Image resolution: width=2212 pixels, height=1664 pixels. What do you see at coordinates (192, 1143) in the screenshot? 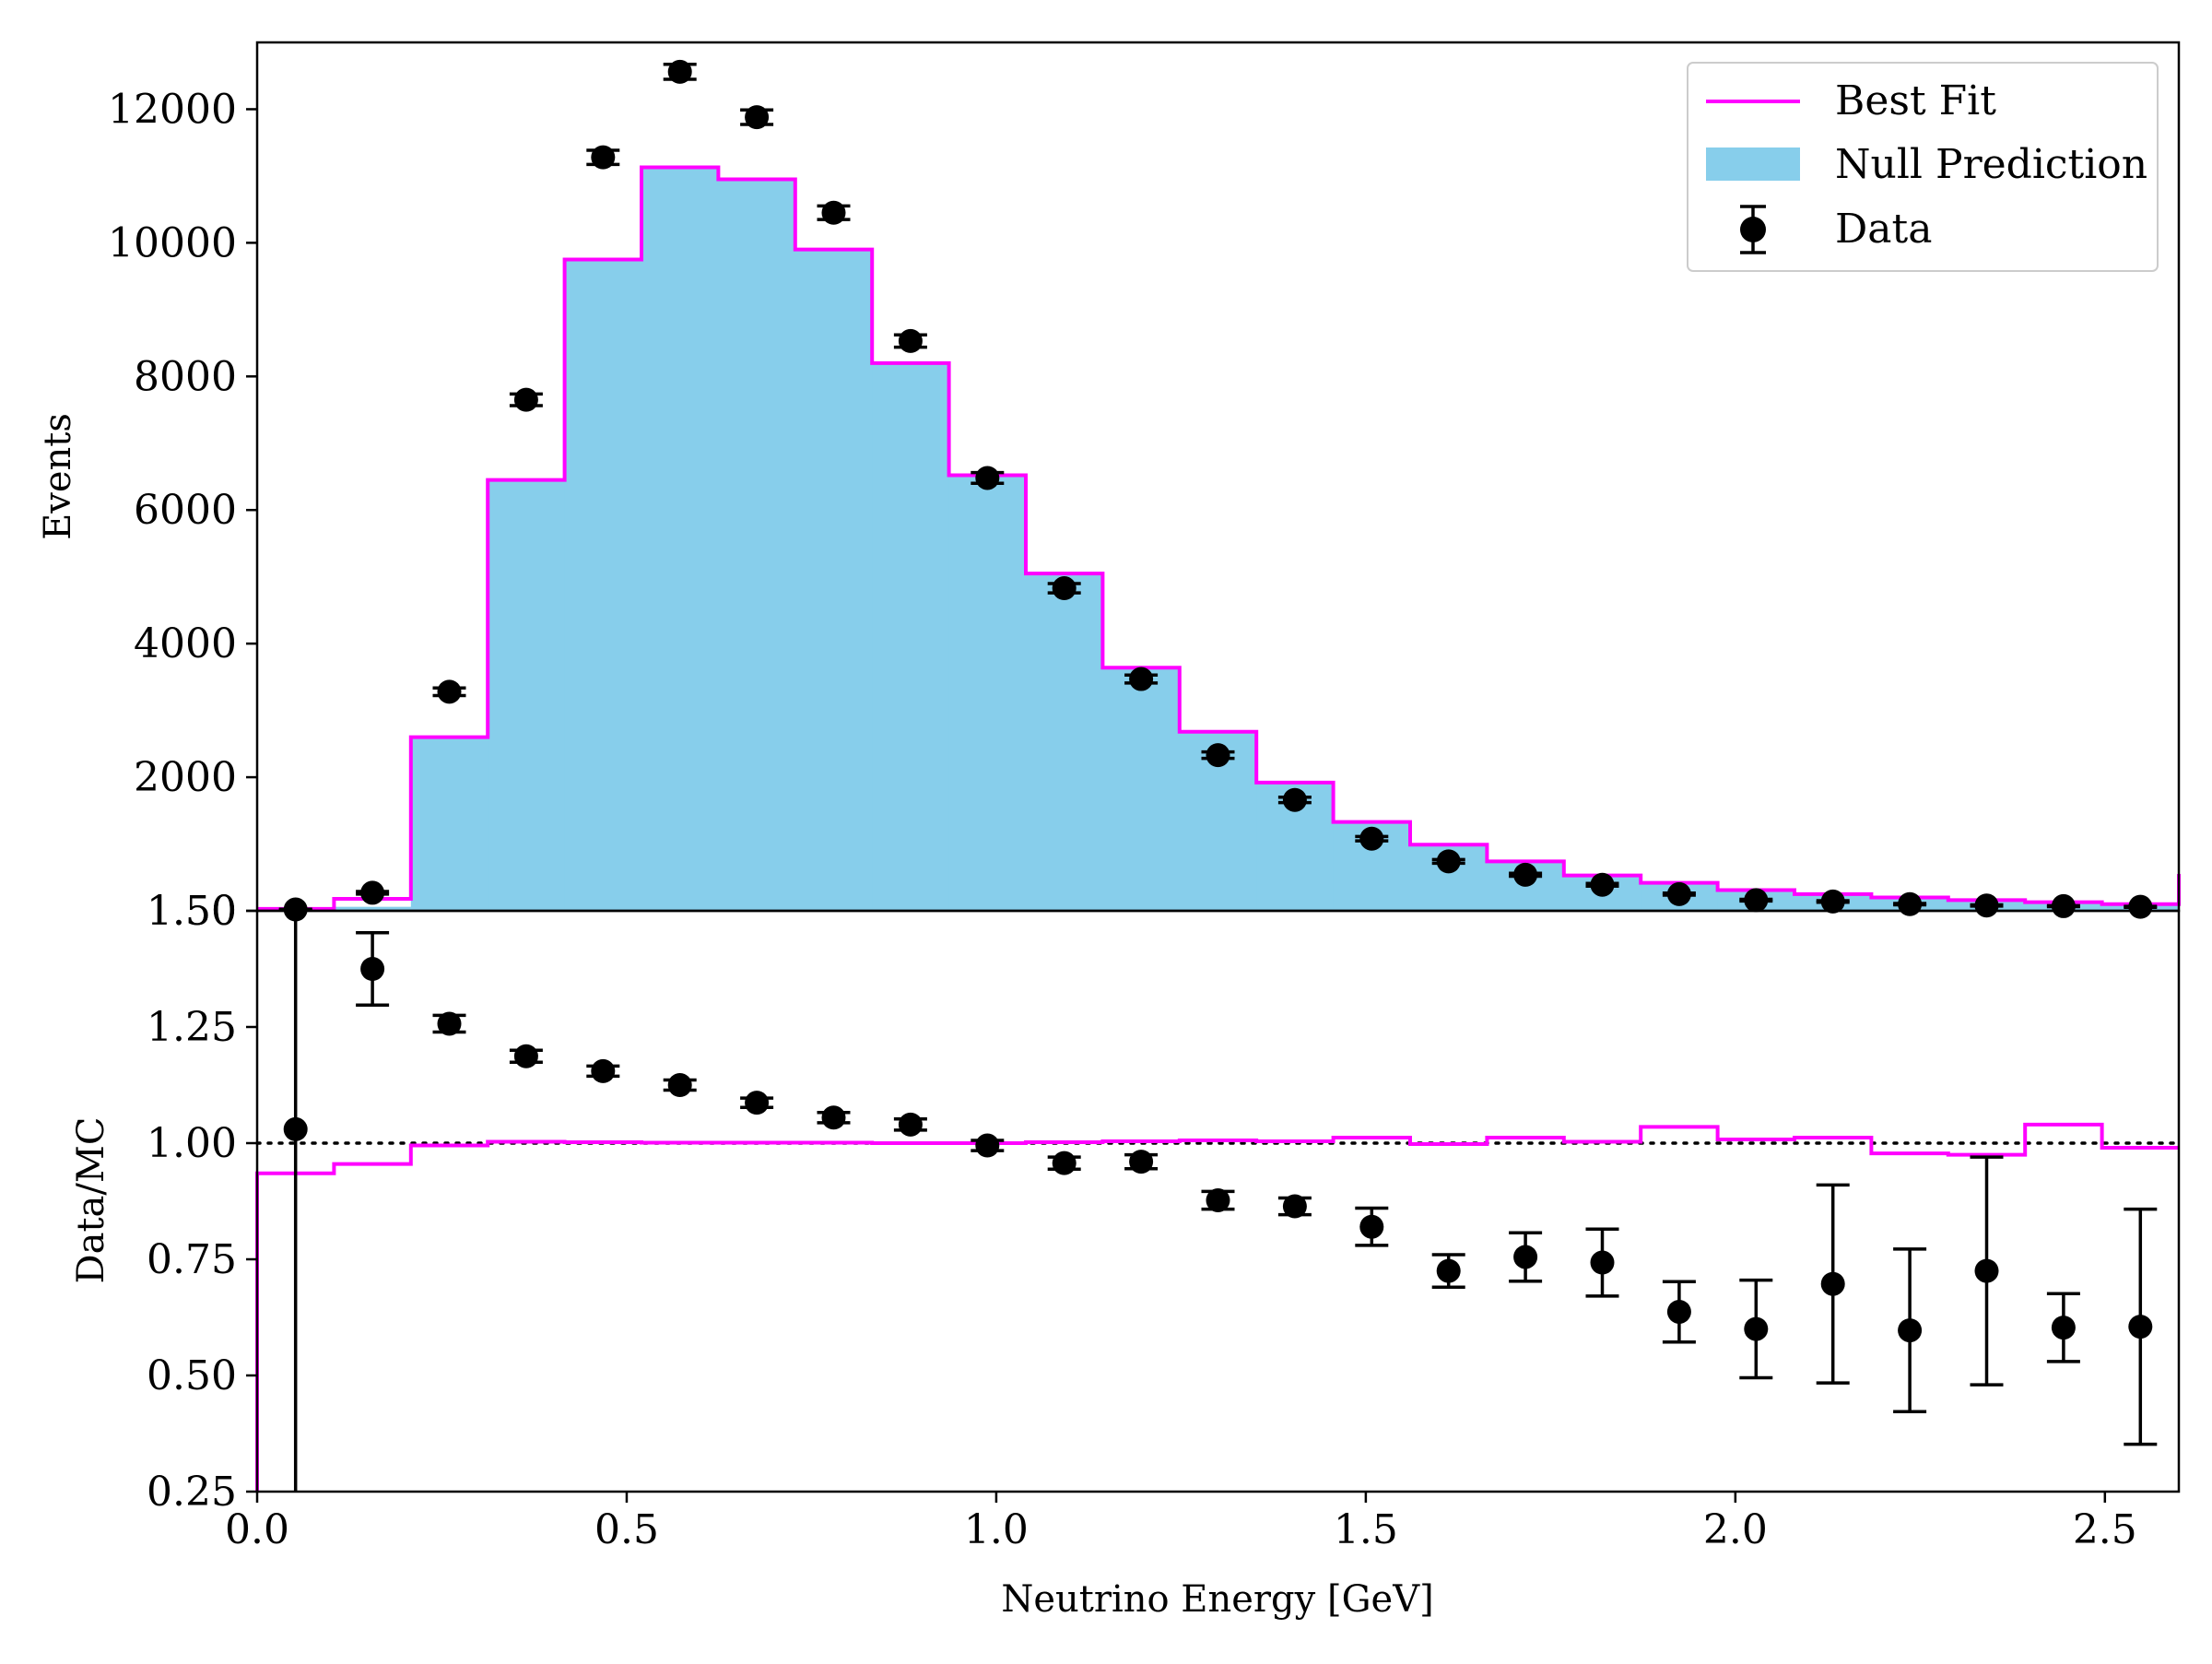
I see `ratio-y-tick-label: 1.00` at bounding box center [192, 1143].